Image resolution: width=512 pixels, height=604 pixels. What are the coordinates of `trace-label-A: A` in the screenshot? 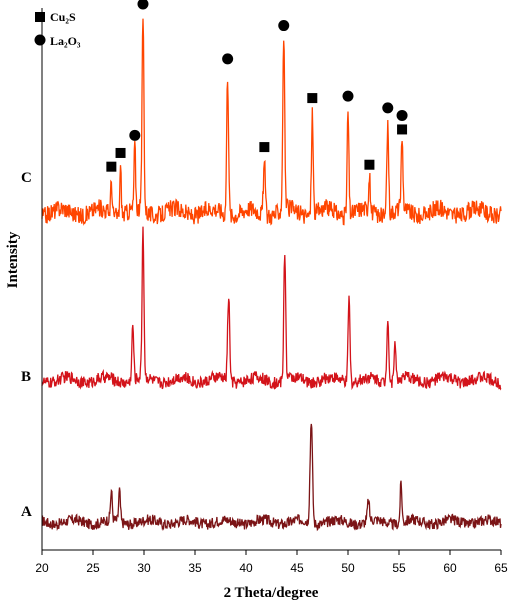 It's located at (26, 512).